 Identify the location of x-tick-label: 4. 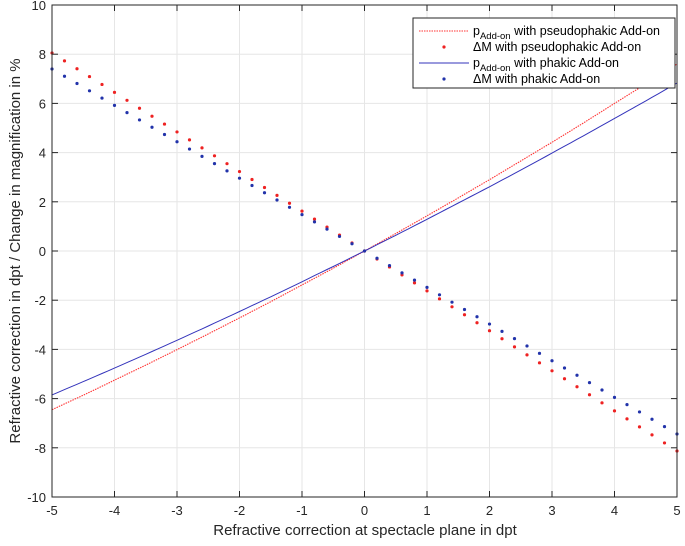
(614, 510).